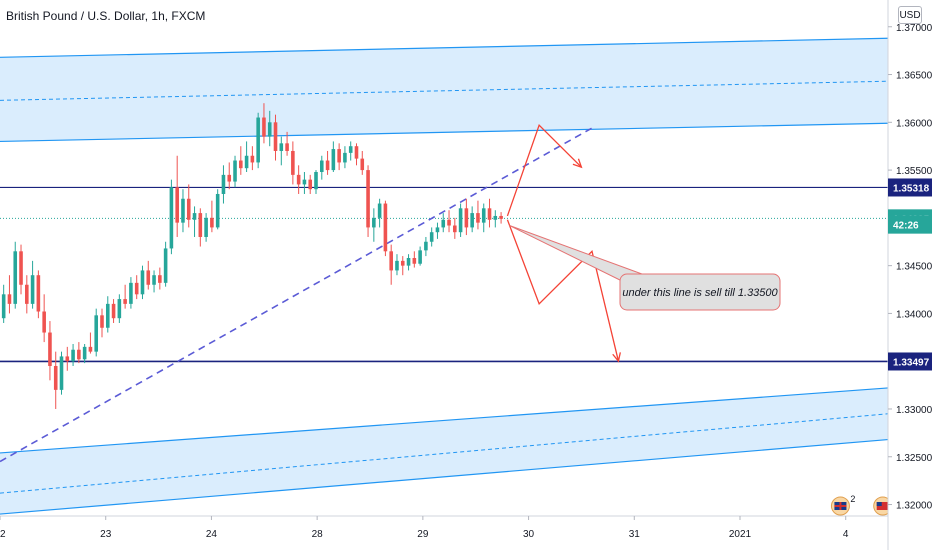 This screenshot has width=932, height=550. I want to click on x-tick-label: 23, so click(106, 534).